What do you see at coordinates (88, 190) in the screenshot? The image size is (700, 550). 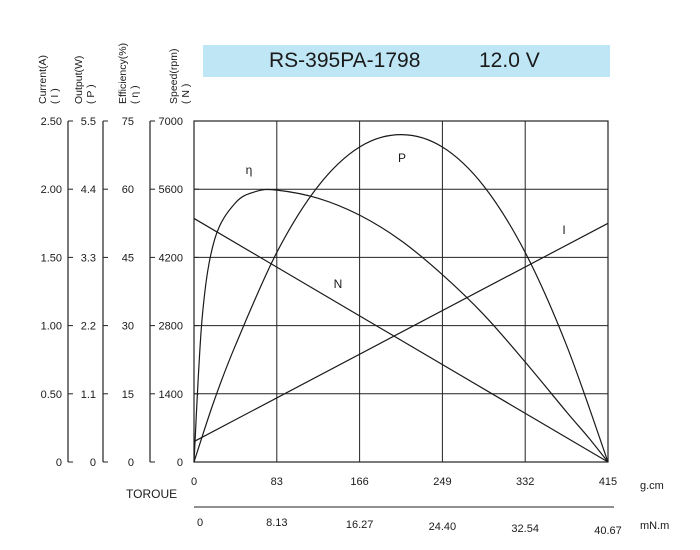 I see `output-tick-label: 4.4` at bounding box center [88, 190].